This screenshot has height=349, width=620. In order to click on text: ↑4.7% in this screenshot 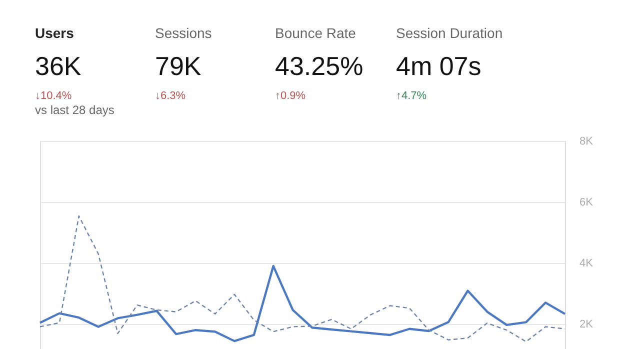, I will do `click(411, 96)`.